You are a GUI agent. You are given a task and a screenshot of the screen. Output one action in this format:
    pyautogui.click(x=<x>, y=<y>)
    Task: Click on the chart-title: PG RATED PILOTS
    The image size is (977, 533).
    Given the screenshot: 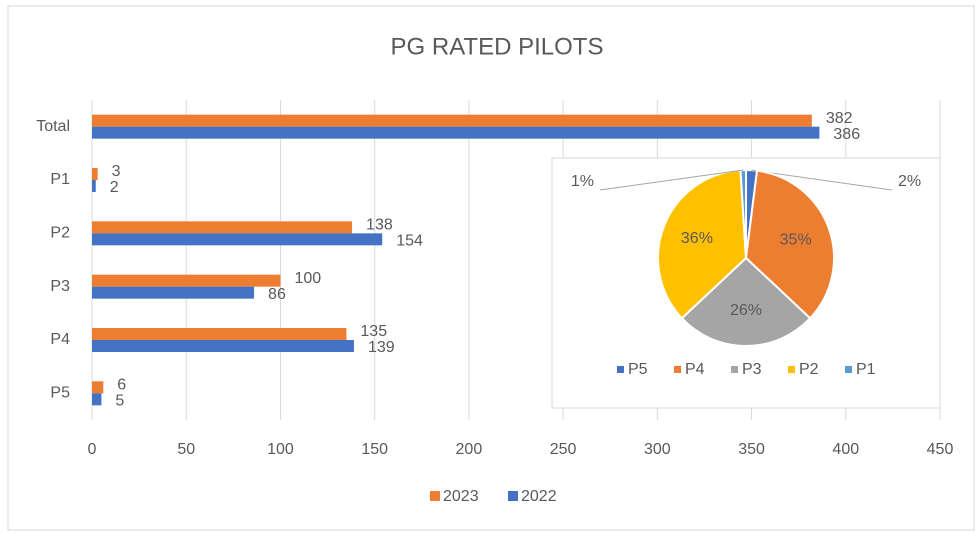 What is the action you would take?
    pyautogui.click(x=497, y=46)
    